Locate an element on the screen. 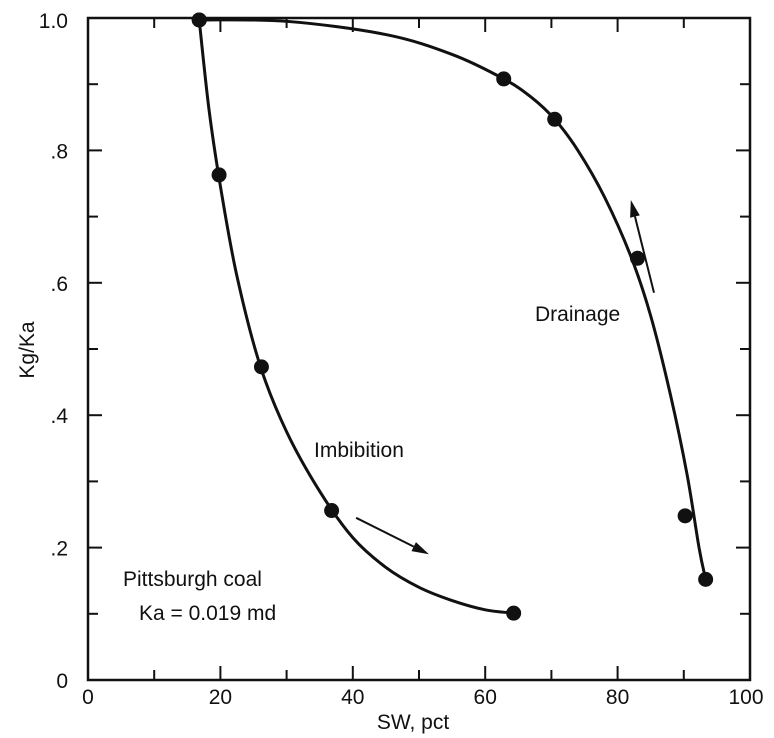  y-tick-label: 0 is located at coordinates (62, 681).